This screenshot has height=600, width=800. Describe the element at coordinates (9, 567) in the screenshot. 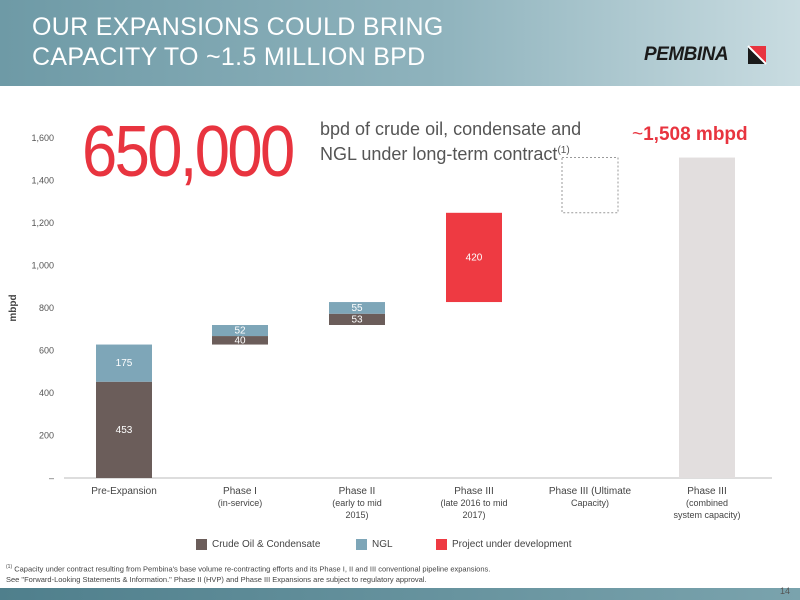

I see `footnote-marker: (1)` at that location.